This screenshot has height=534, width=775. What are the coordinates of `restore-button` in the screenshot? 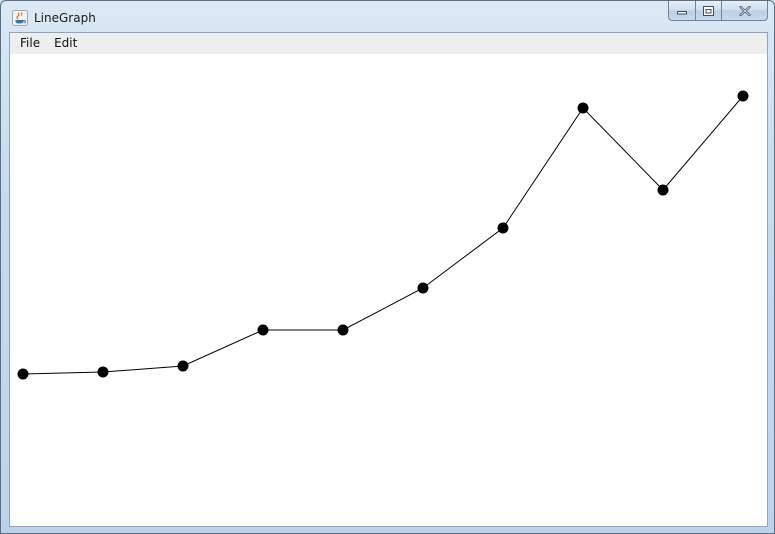 It's located at (708, 11).